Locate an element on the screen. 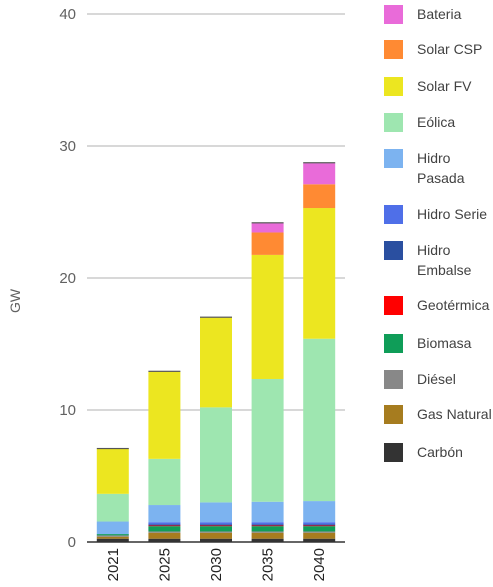 The height and width of the screenshot is (587, 493). legend-label: Hidro Embalse is located at coordinates (444, 260).